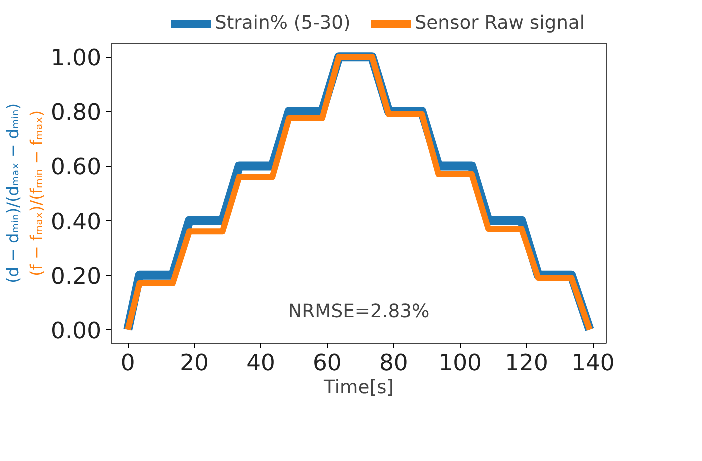 This screenshot has height=461, width=702. I want to click on y-tick-label: 0.80, so click(76, 113).